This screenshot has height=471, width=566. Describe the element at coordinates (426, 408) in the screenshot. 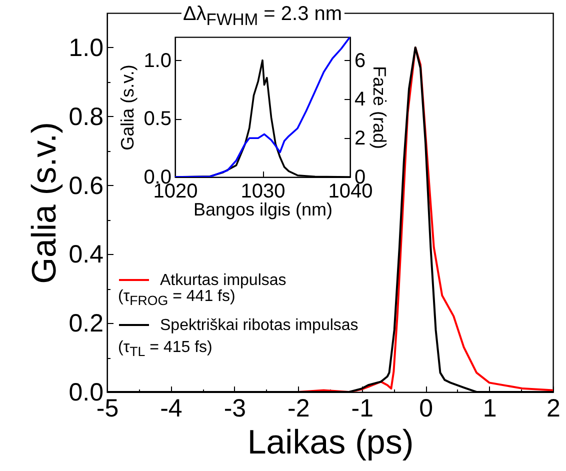

I see `x-tick-label: 0` at that location.